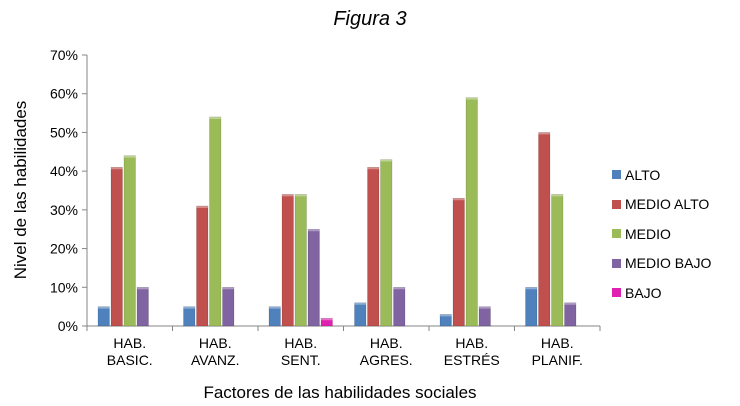  Describe the element at coordinates (130, 351) in the screenshot. I see `x-tick-label: HAB. BASIC.` at that location.